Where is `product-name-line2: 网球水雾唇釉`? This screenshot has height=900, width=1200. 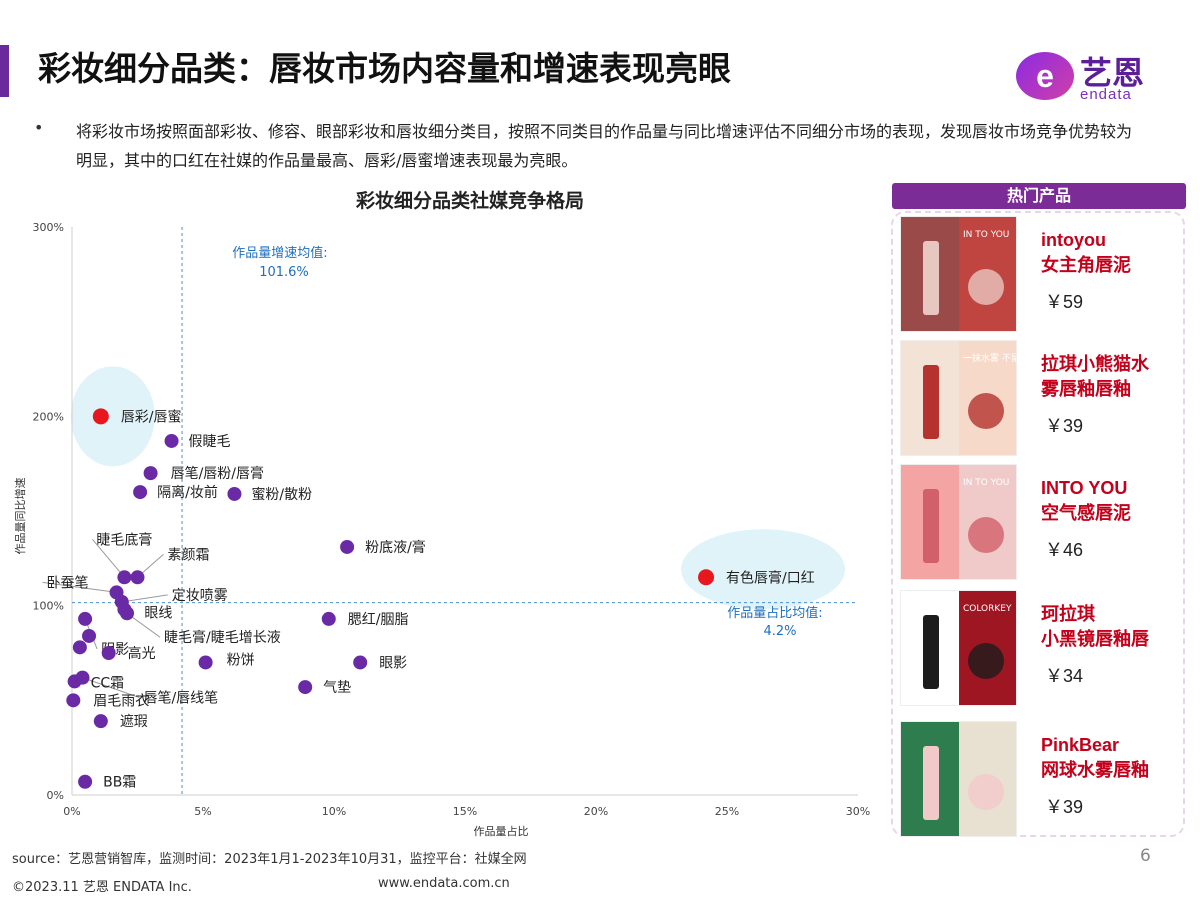 product-name-line2: 网球水雾唇釉 is located at coordinates (1095, 770).